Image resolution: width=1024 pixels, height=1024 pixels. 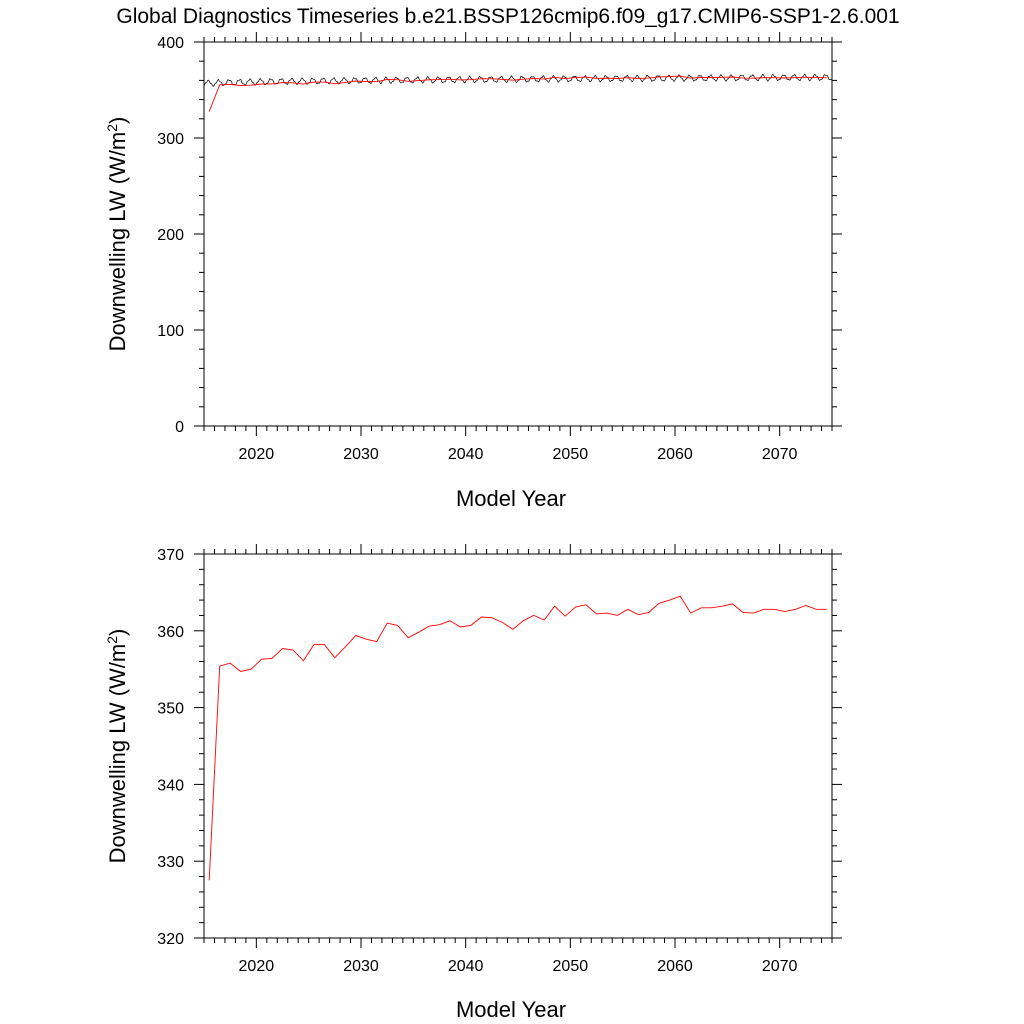 I want to click on y-tick-label: 350, so click(x=170, y=709).